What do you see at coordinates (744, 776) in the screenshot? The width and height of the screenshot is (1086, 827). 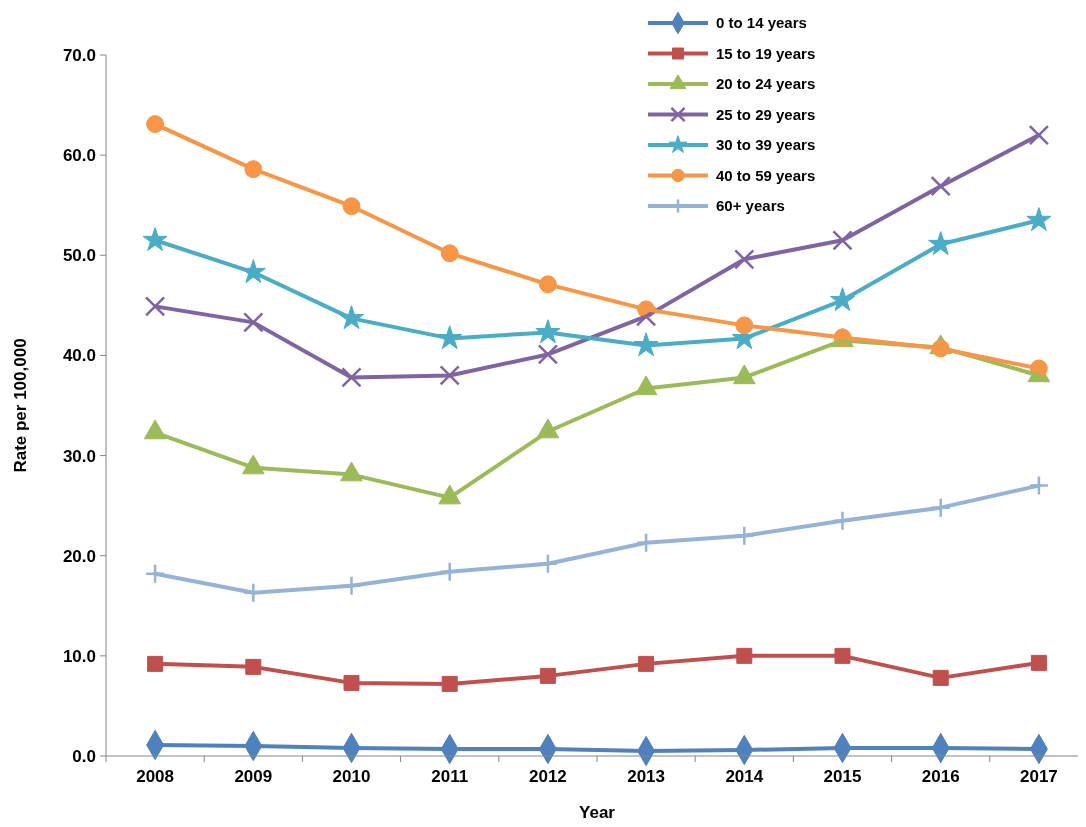 I see `x-tick-label: 2014` at bounding box center [744, 776].